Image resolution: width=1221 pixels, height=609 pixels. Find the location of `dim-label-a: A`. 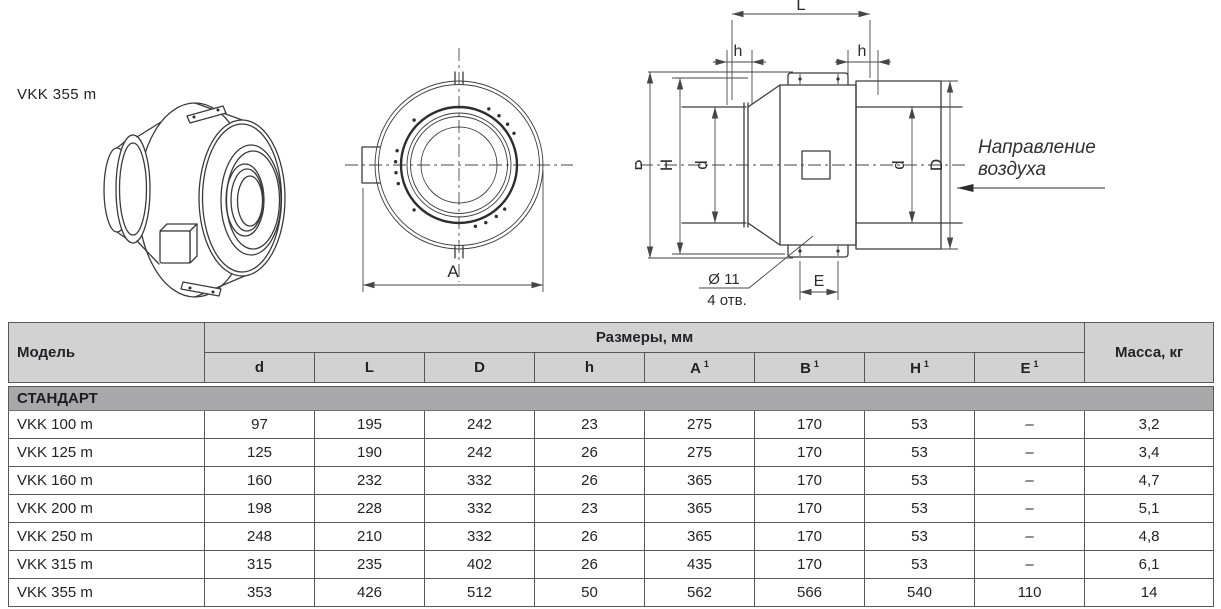

dim-label-a: A is located at coordinates (453, 271).